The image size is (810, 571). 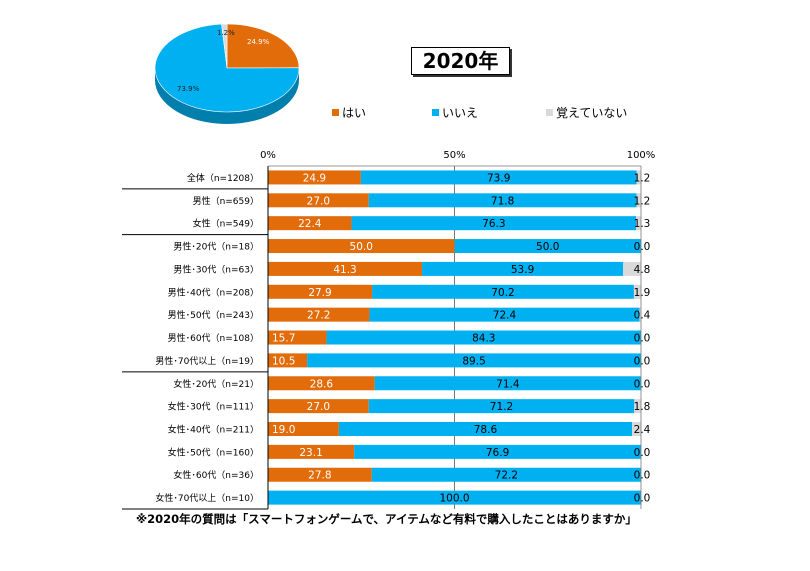 I want to click on data-label-1: 100.0, so click(x=454, y=499).